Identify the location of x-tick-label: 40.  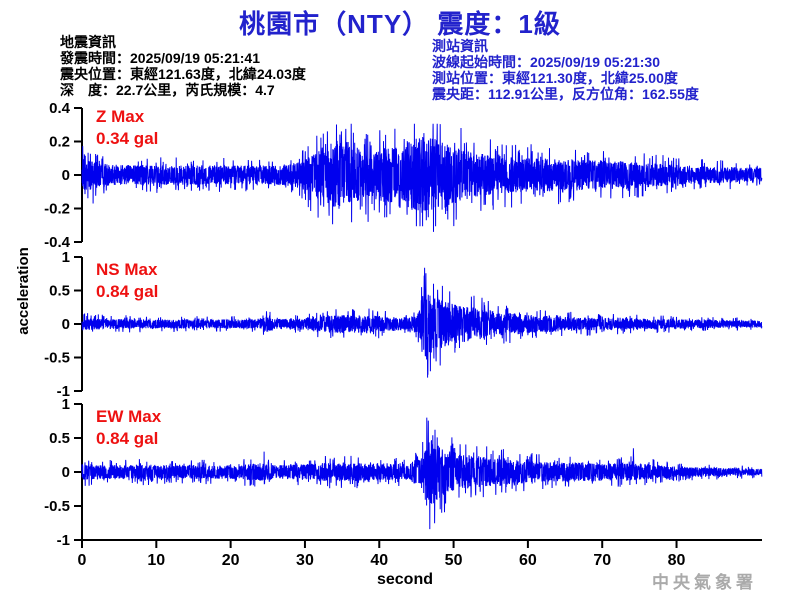
(379, 560).